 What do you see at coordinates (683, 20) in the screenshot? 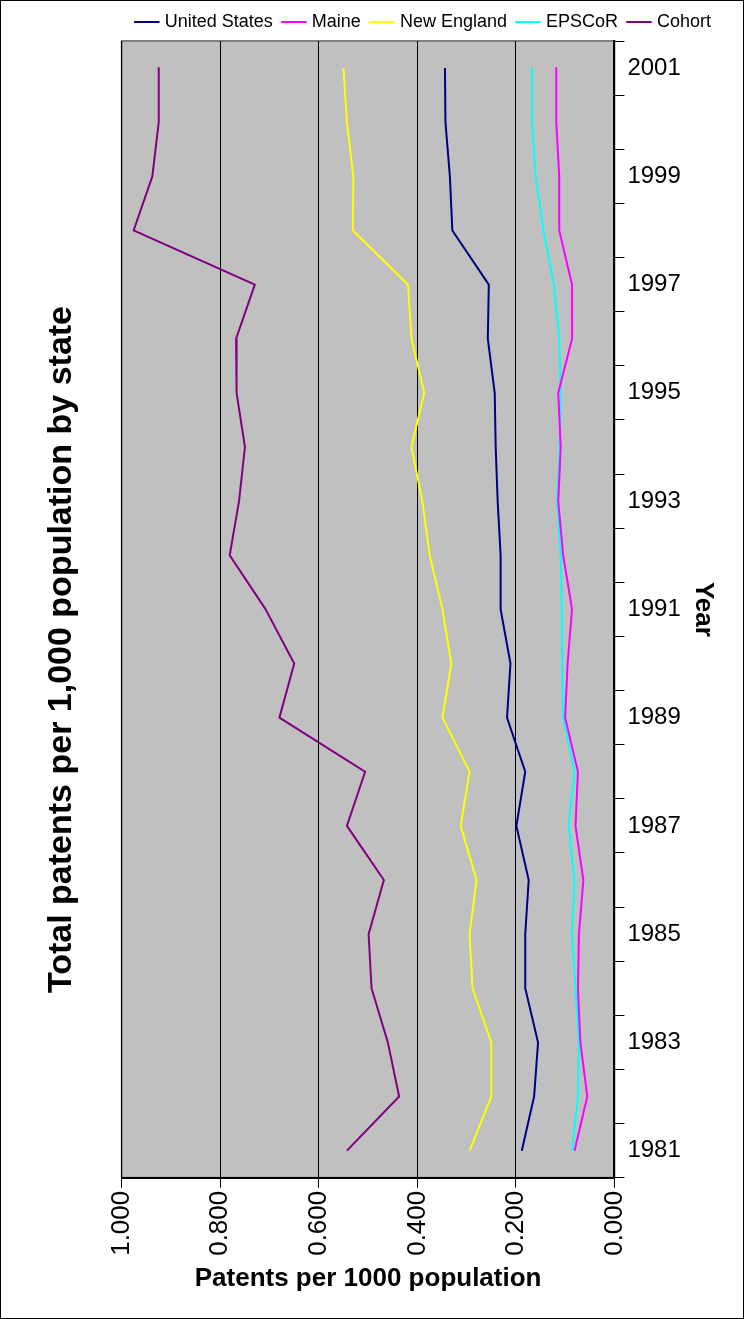
I see `legend-label: Cohort` at bounding box center [683, 20].